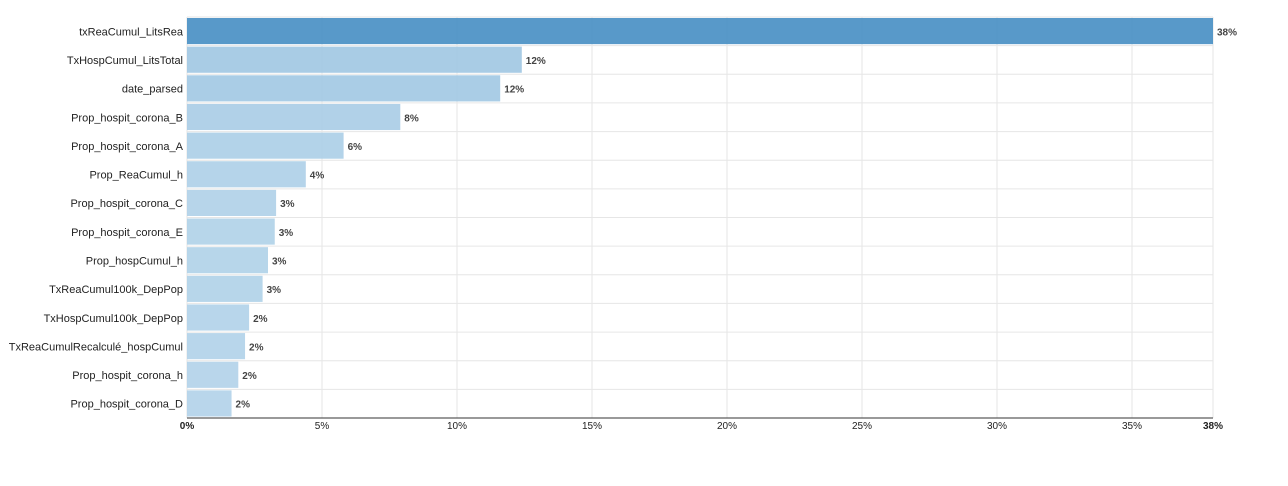  I want to click on bar-txreacumul100k-deppop, so click(225, 288).